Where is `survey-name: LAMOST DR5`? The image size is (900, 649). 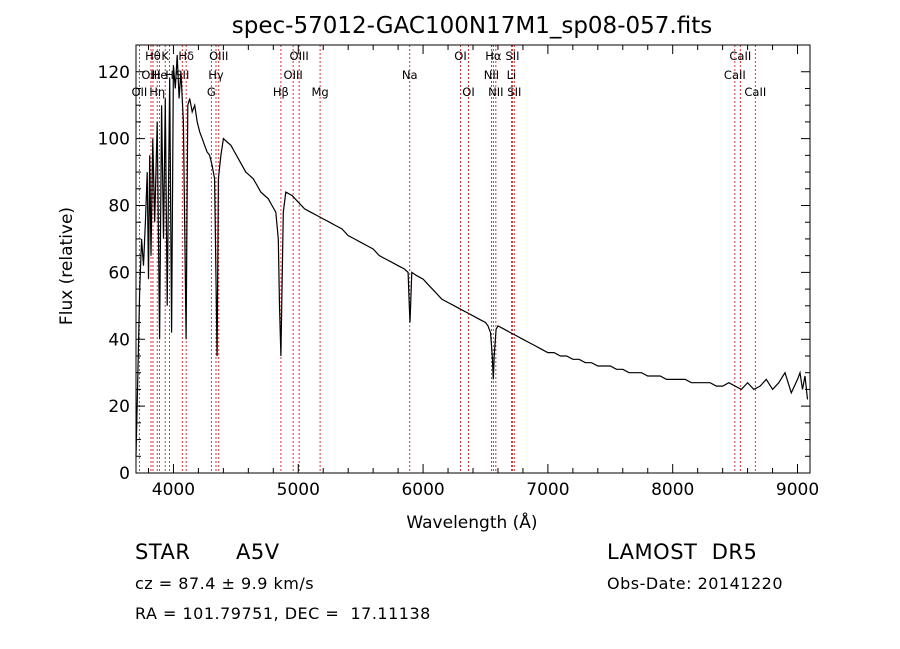 survey-name: LAMOST DR5 is located at coordinates (682, 552).